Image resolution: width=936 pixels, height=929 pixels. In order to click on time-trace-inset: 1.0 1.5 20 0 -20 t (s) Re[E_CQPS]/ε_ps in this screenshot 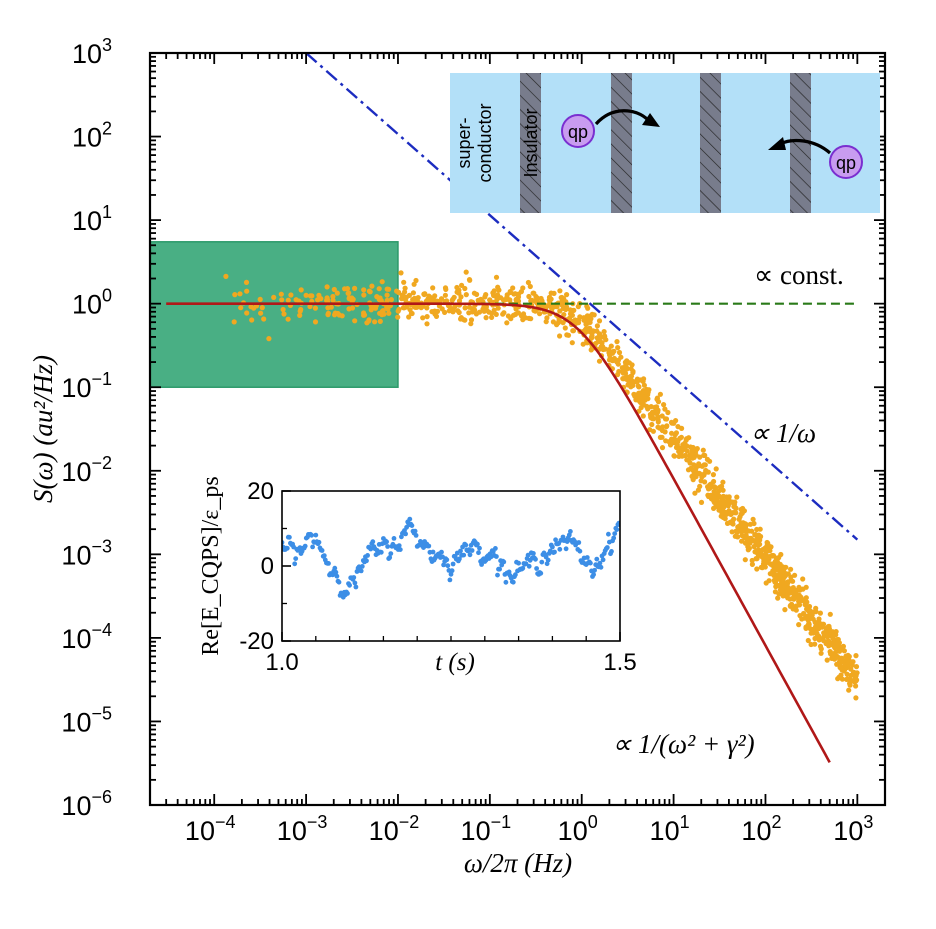, I will do `click(417, 576)`.